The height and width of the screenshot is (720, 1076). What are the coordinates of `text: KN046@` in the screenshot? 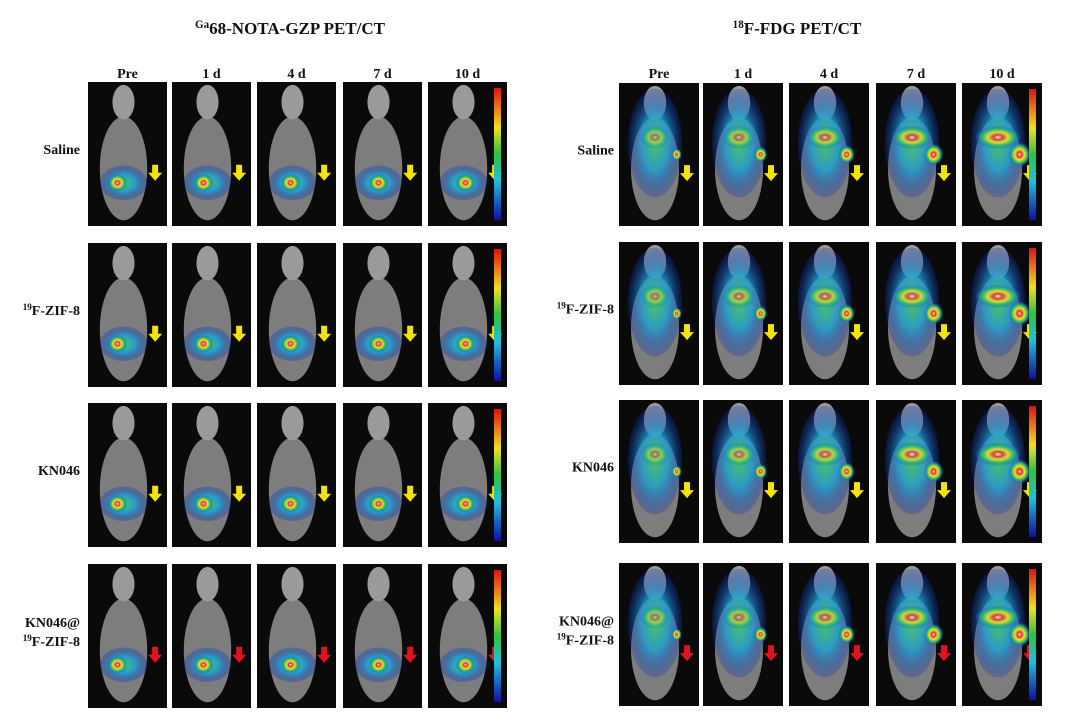 It's located at (52, 623).